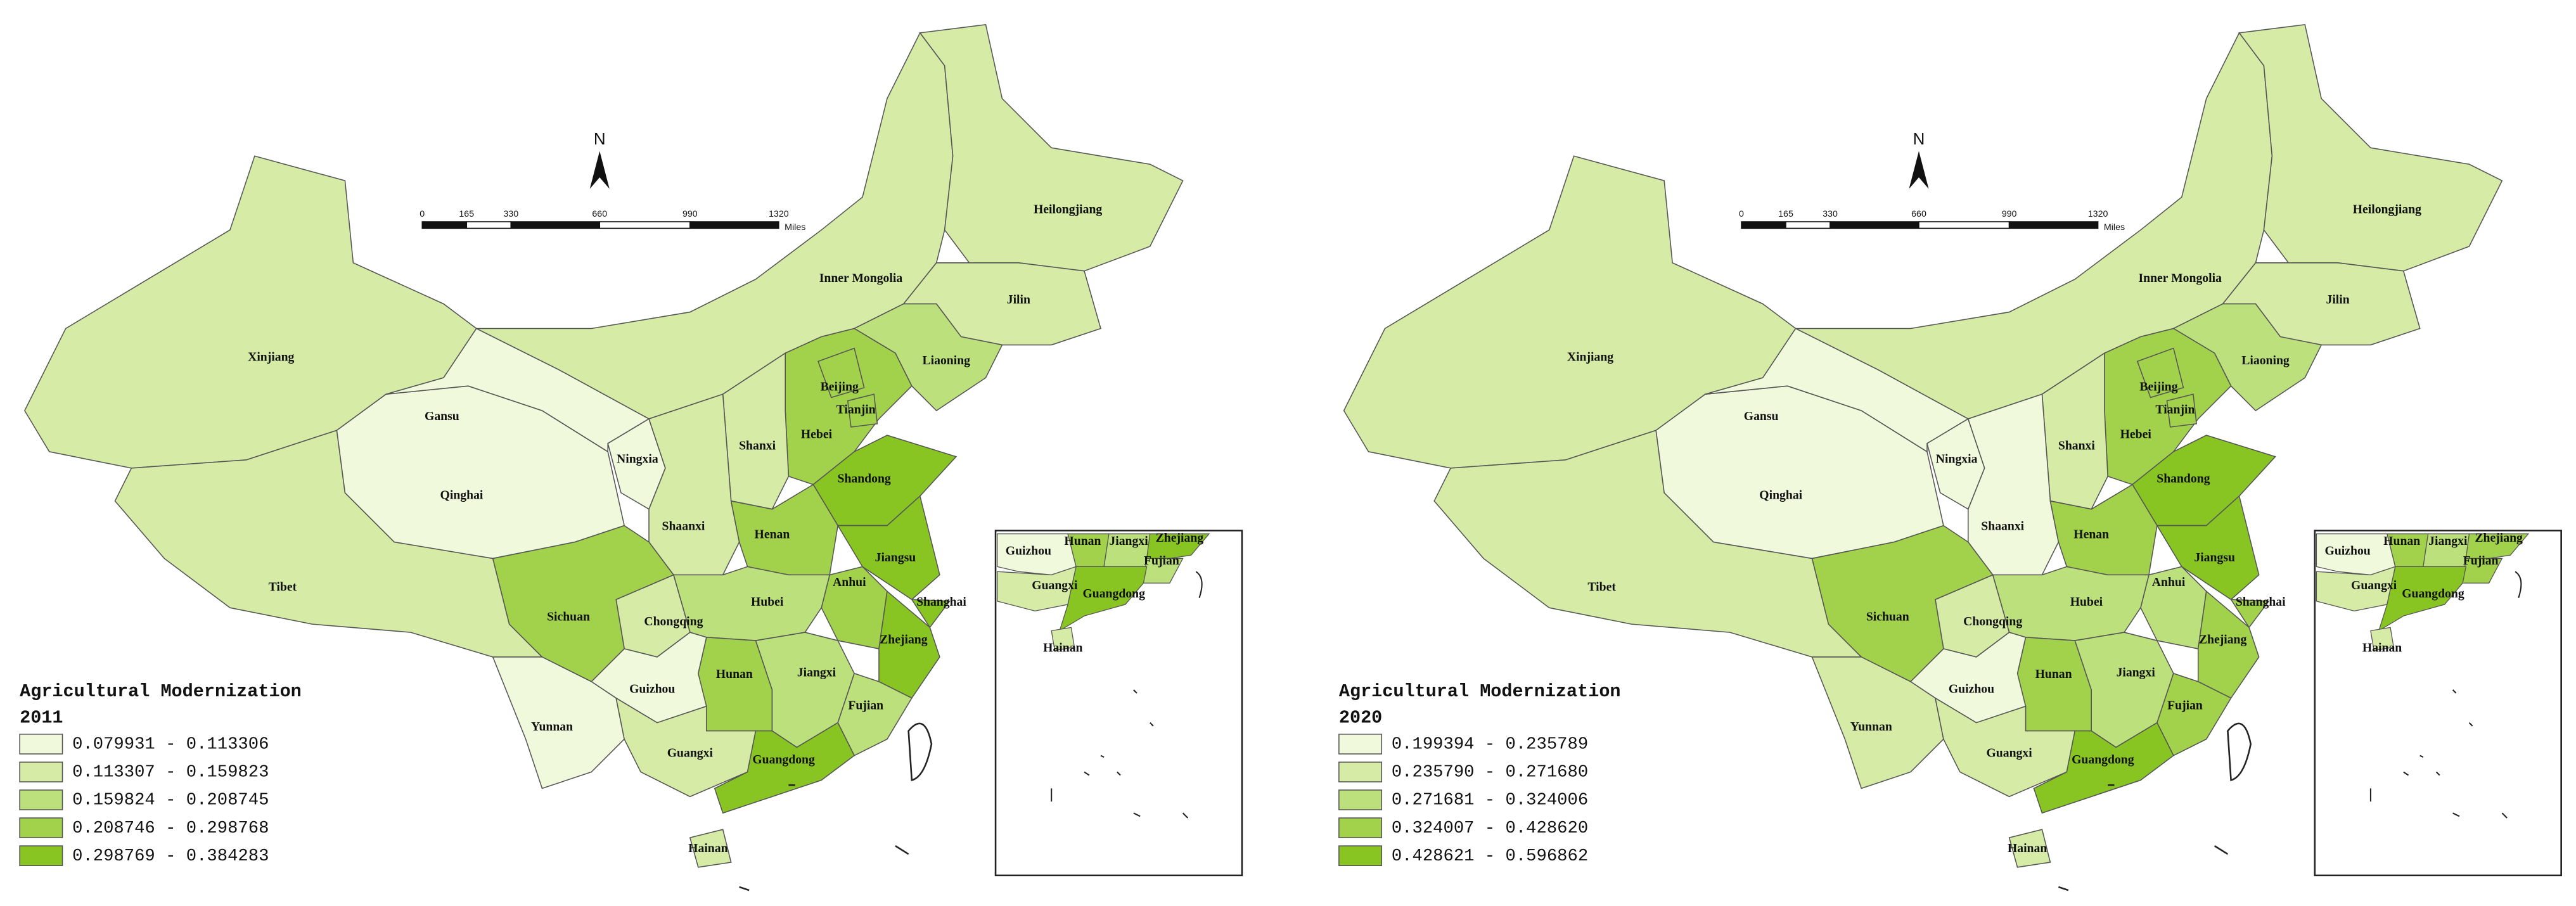  I want to click on province-label: Liaoning, so click(2265, 360).